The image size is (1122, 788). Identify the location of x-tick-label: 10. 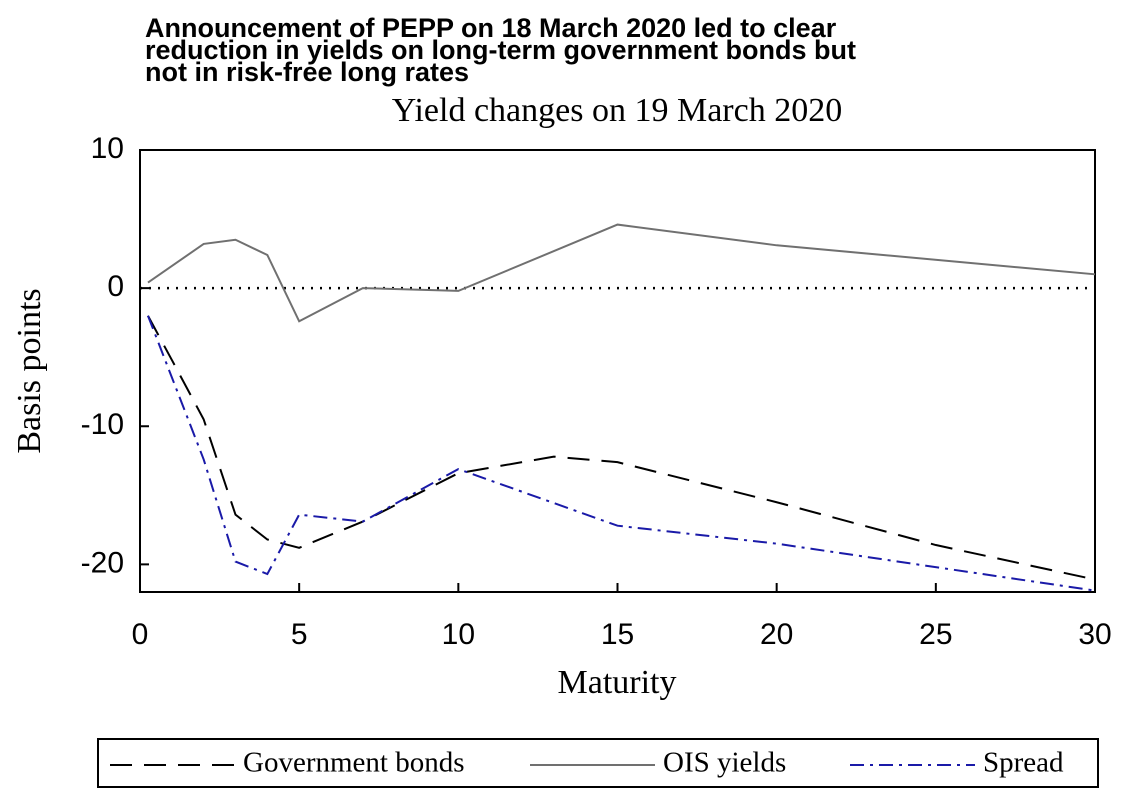
(458, 634).